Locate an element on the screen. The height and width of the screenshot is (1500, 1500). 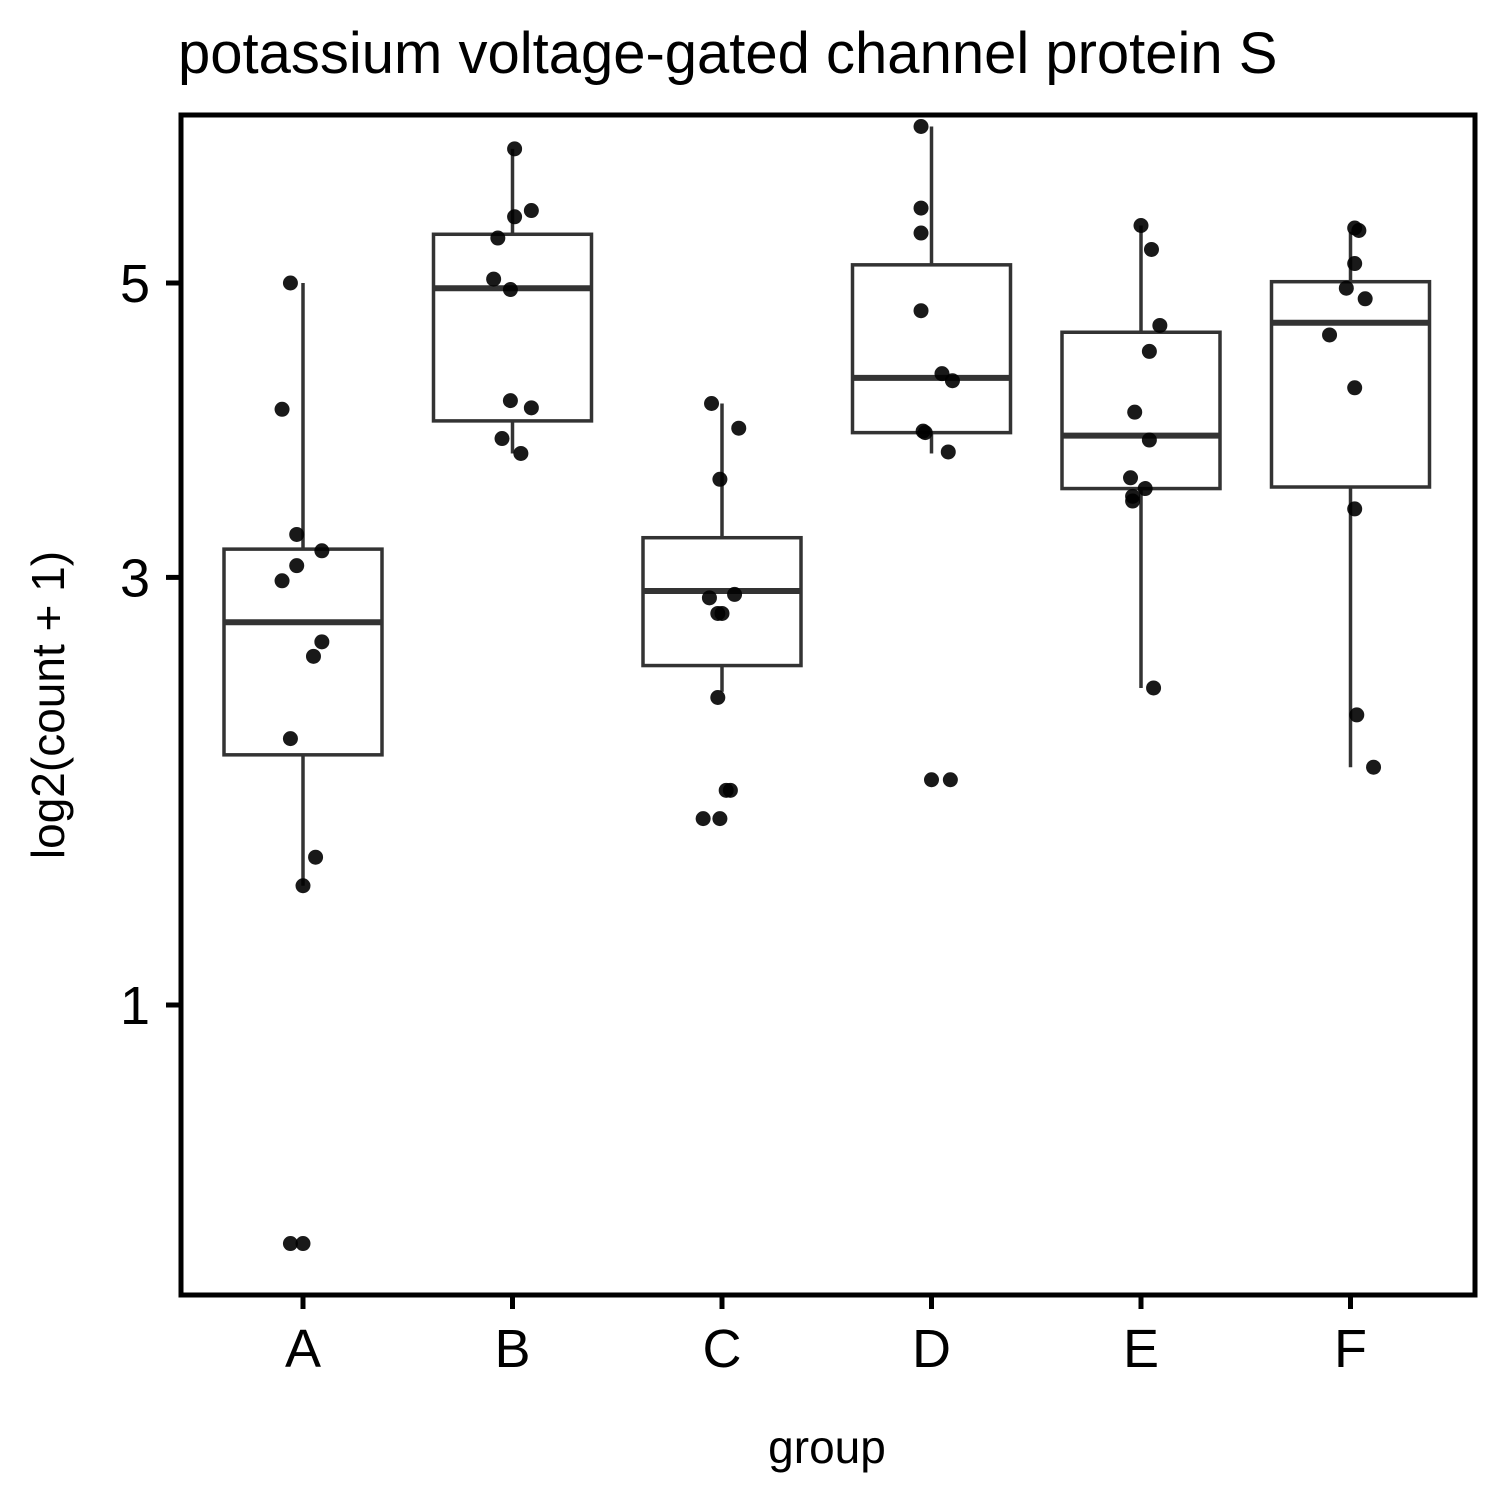
points-group-b is located at coordinates (512, 301).